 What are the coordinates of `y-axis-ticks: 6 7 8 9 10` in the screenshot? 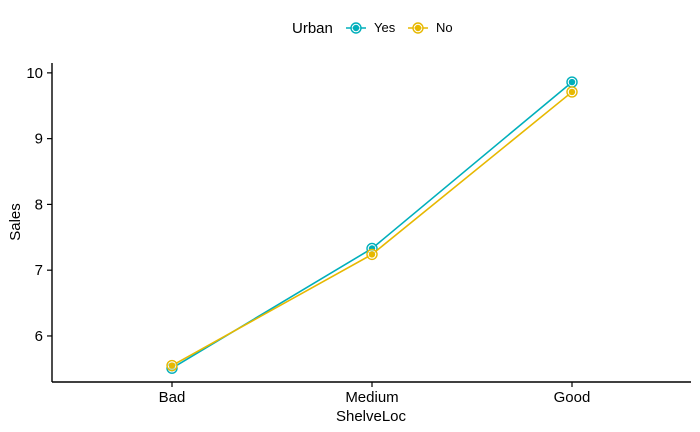 It's located at (39, 205).